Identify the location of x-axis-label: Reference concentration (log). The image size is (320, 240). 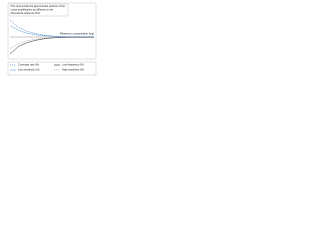
(77, 34).